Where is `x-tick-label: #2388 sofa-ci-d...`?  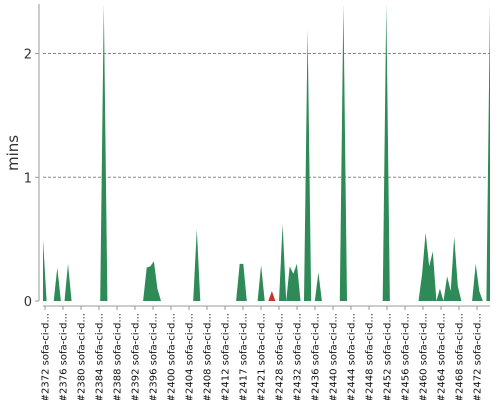
x-tick-label: #2388 sofa-ci-d... is located at coordinates (118, 356).